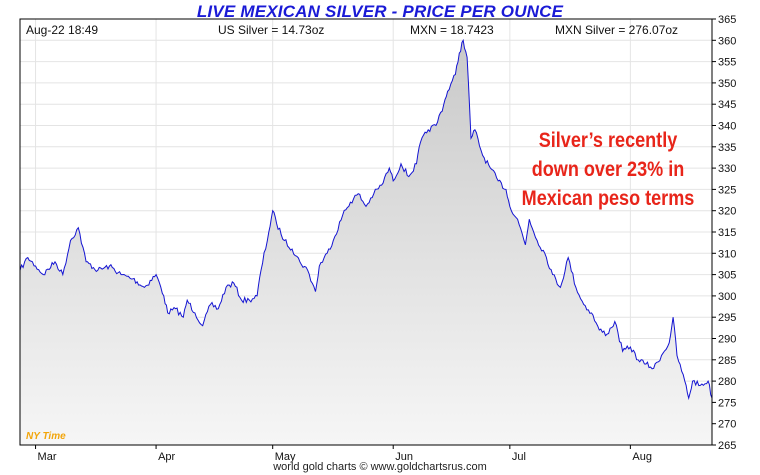  I want to click on header-us-silver: US Silver = 14.73oz, so click(271, 30).